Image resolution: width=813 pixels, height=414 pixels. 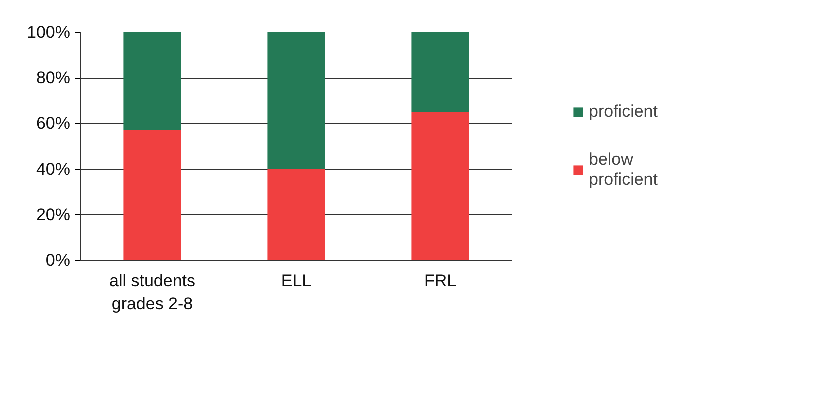 I want to click on y-tick-label: 60%, so click(x=53, y=124).